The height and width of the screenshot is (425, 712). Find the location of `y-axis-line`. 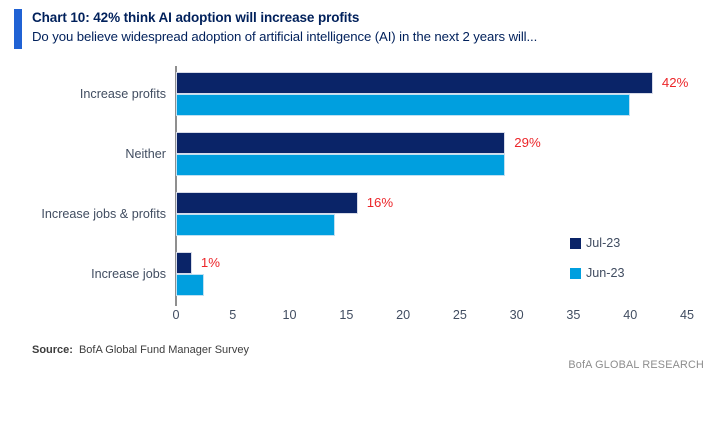

y-axis-line is located at coordinates (176, 186).